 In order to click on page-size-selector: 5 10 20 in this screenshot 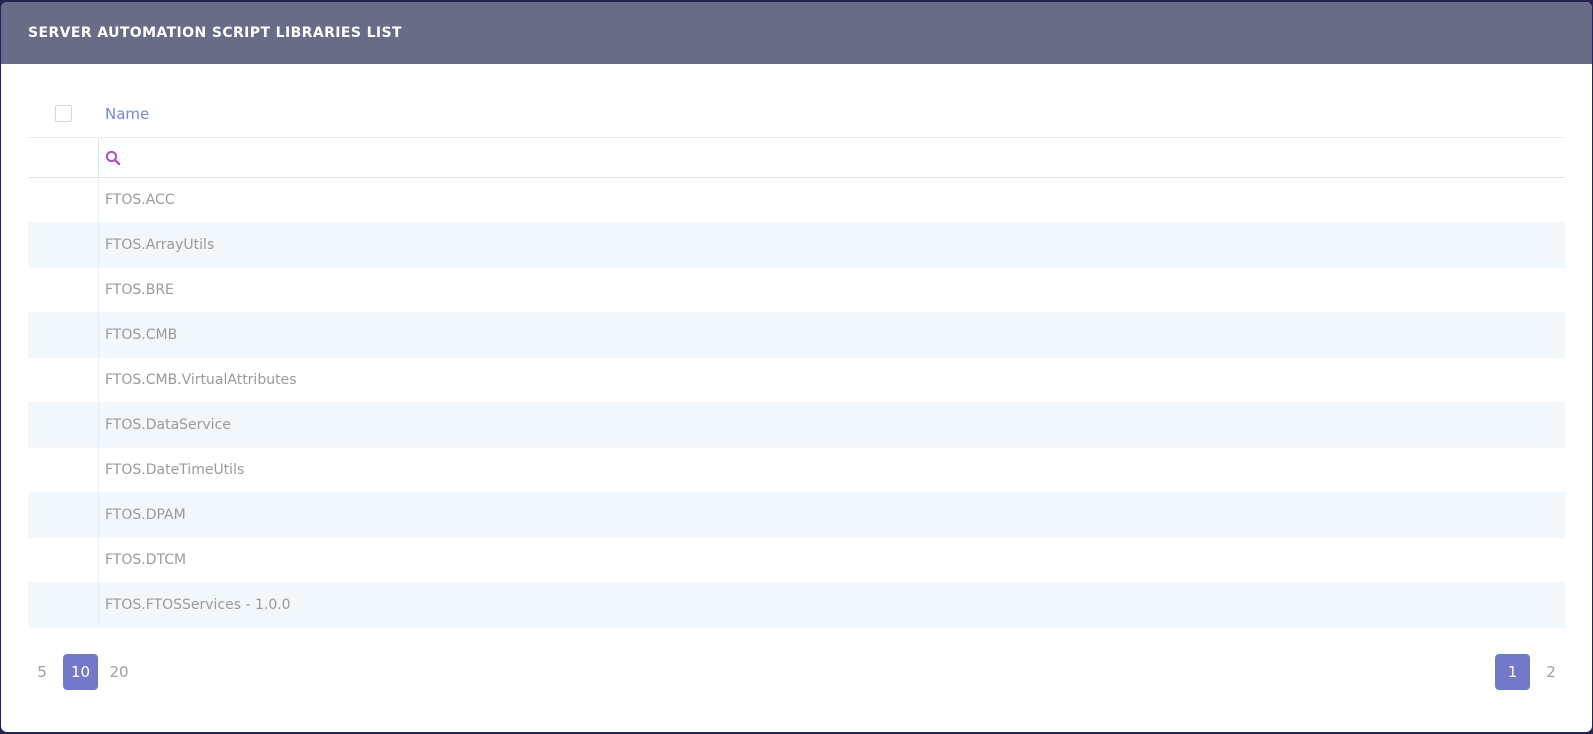, I will do `click(80, 672)`.